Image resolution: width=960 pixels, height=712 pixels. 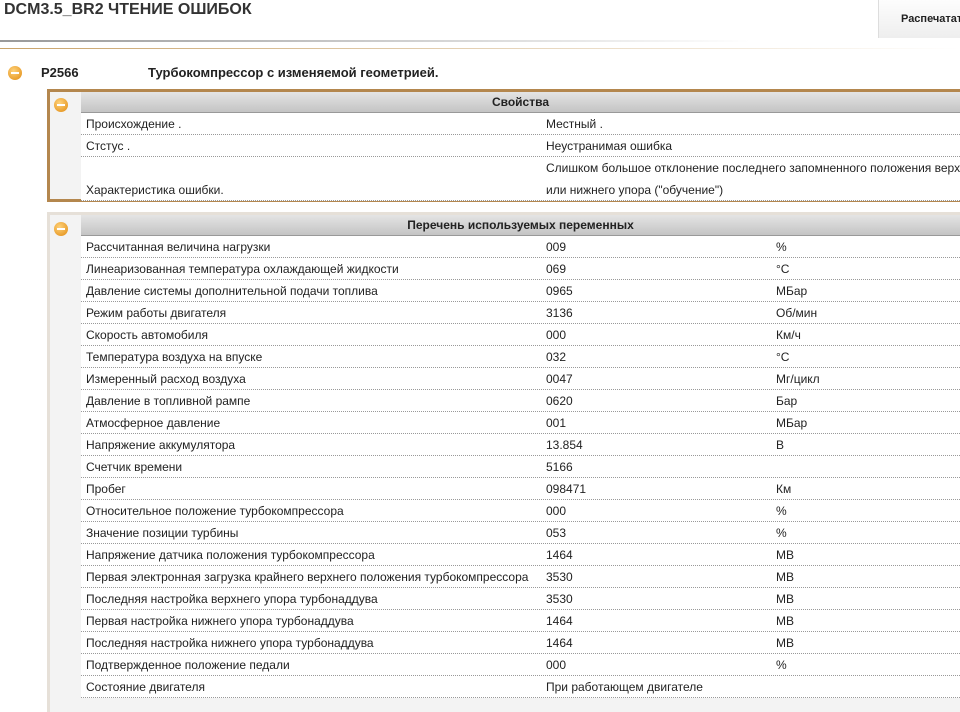 What do you see at coordinates (520, 357) in the screenshot?
I see `variable-row: Температура воздуха на впуске 032 °C` at bounding box center [520, 357].